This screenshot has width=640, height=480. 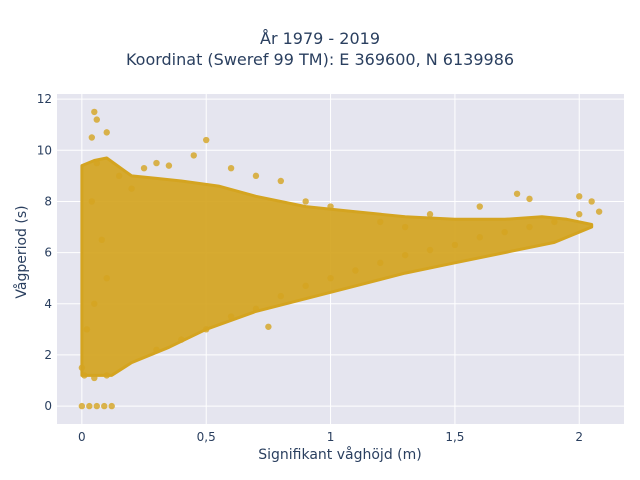 What do you see at coordinates (320, 38) in the screenshot?
I see `chart-title-line-1: År 1979 - 2019` at bounding box center [320, 38].